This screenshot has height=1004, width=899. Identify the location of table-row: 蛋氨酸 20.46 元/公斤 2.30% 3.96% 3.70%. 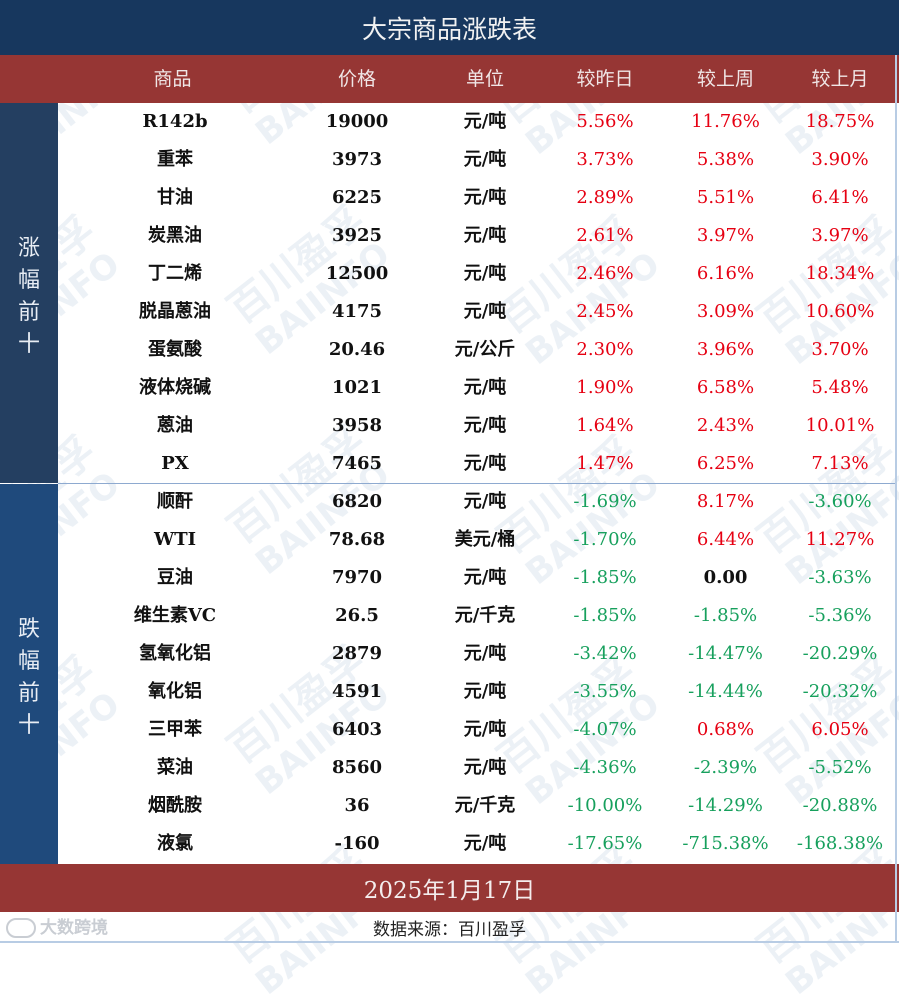
(449, 350).